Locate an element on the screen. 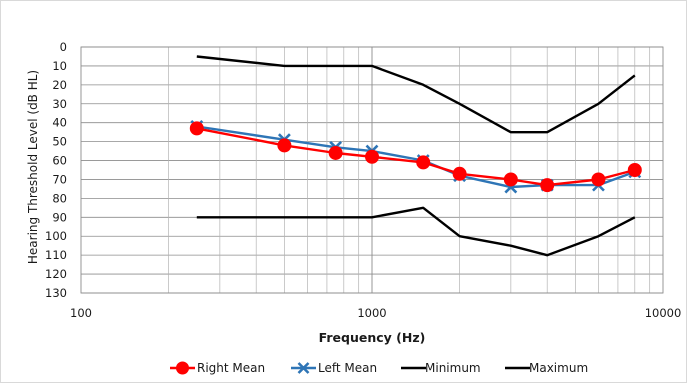 Image resolution: width=687 pixels, height=387 pixels. legend-label: Maximum is located at coordinates (558, 368).